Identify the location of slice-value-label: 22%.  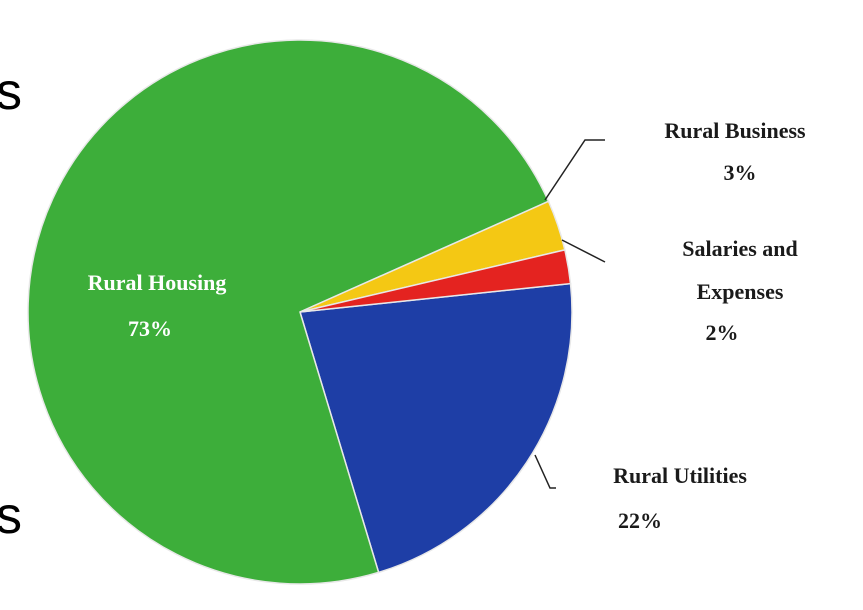
(640, 520).